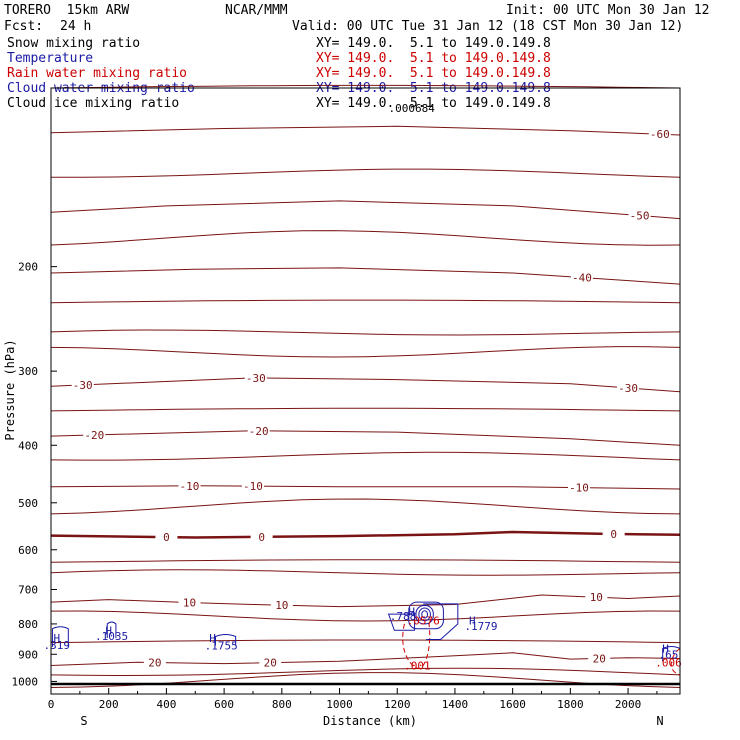 The width and height of the screenshot is (740, 740). What do you see at coordinates (370, 721) in the screenshot?
I see `x-axis-title: Distance (km)` at bounding box center [370, 721].